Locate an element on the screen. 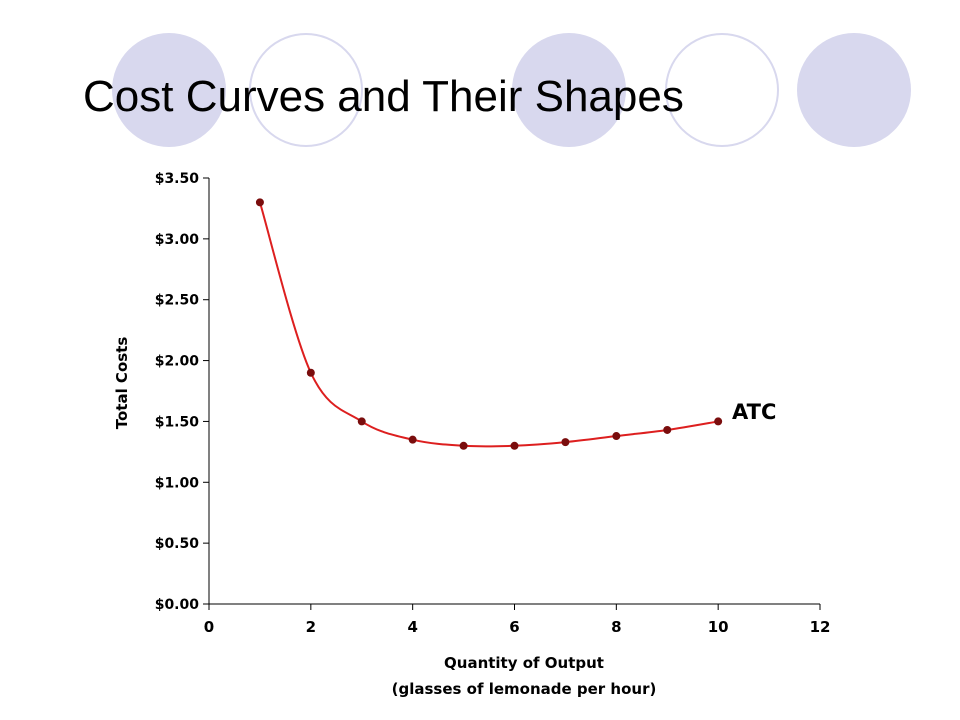 This screenshot has height=720, width=960. series-label-atc: ATC is located at coordinates (754, 412).